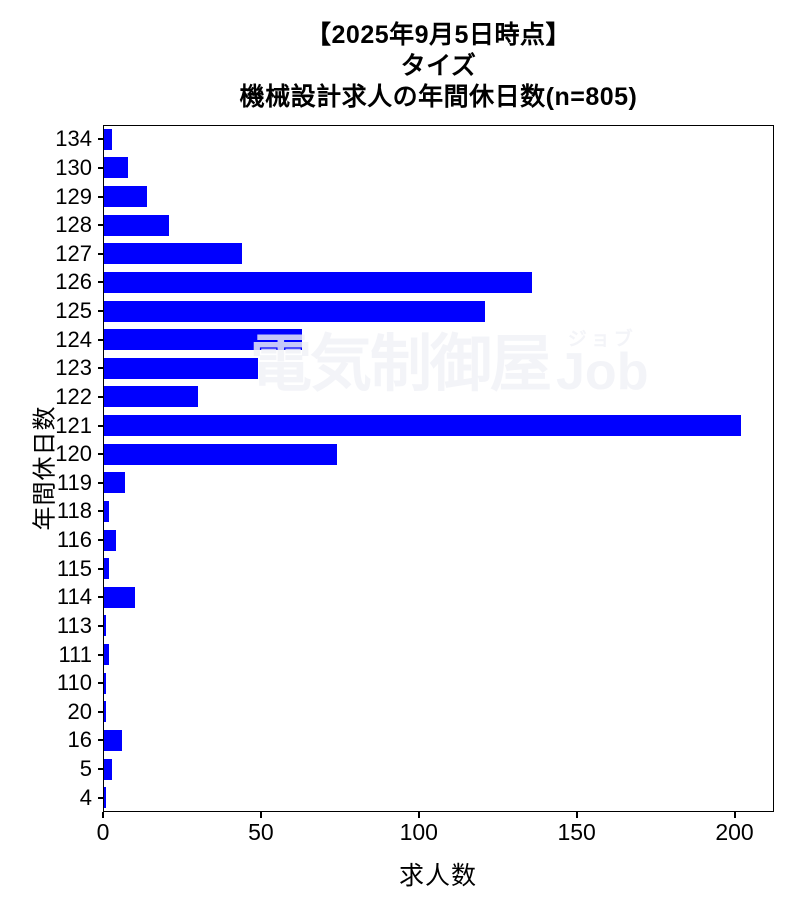 The image size is (800, 900). What do you see at coordinates (74, 540) in the screenshot?
I see `y-tick-label: 116` at bounding box center [74, 540].